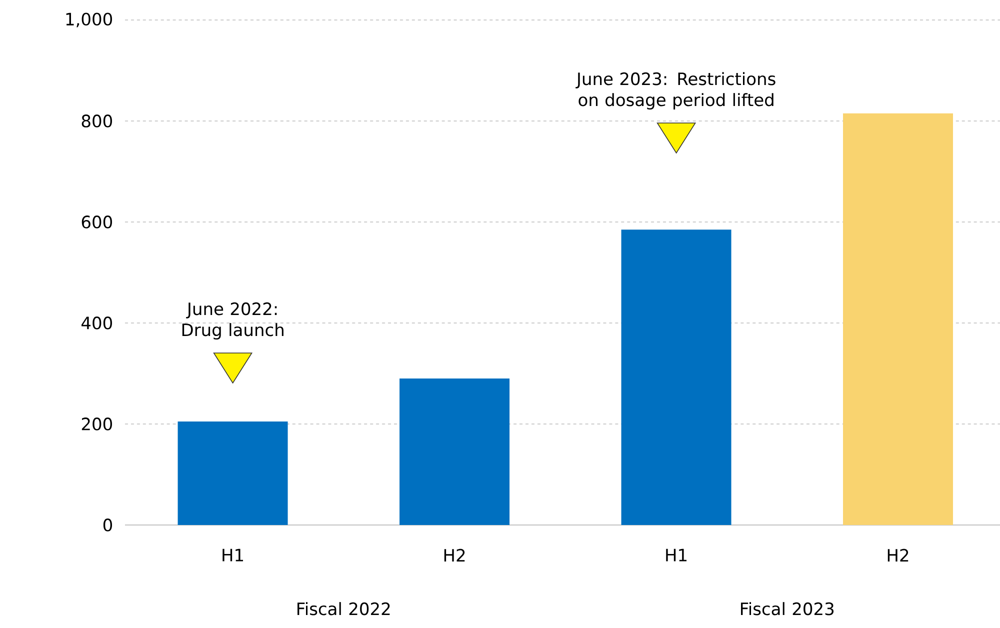  Describe the element at coordinates (97, 222) in the screenshot. I see `y-tick-label: 600` at that location.